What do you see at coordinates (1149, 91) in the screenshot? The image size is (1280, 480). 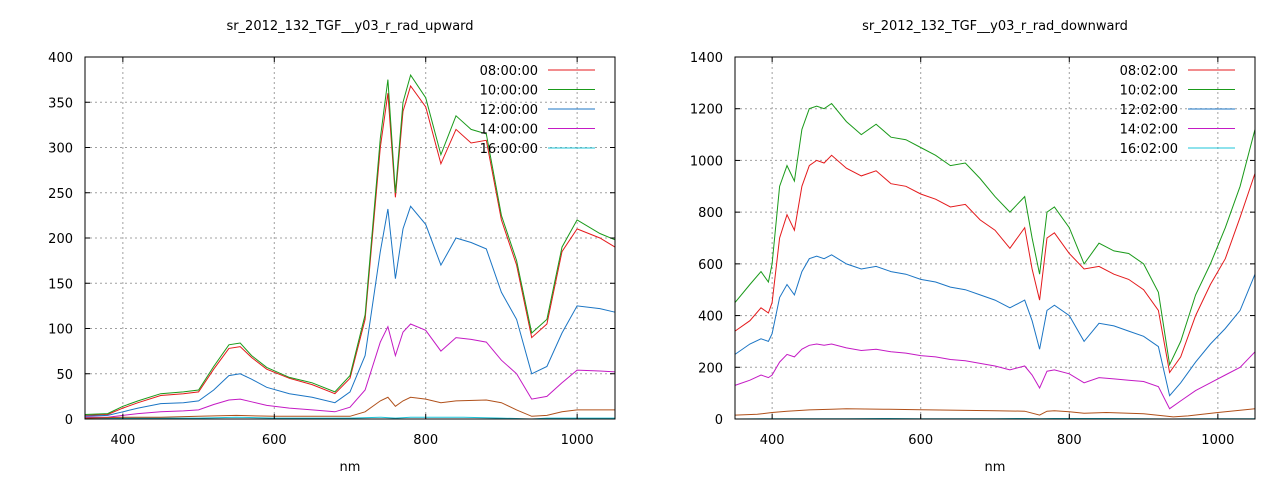 I see `legend-label: 10:02:00` at bounding box center [1149, 91].